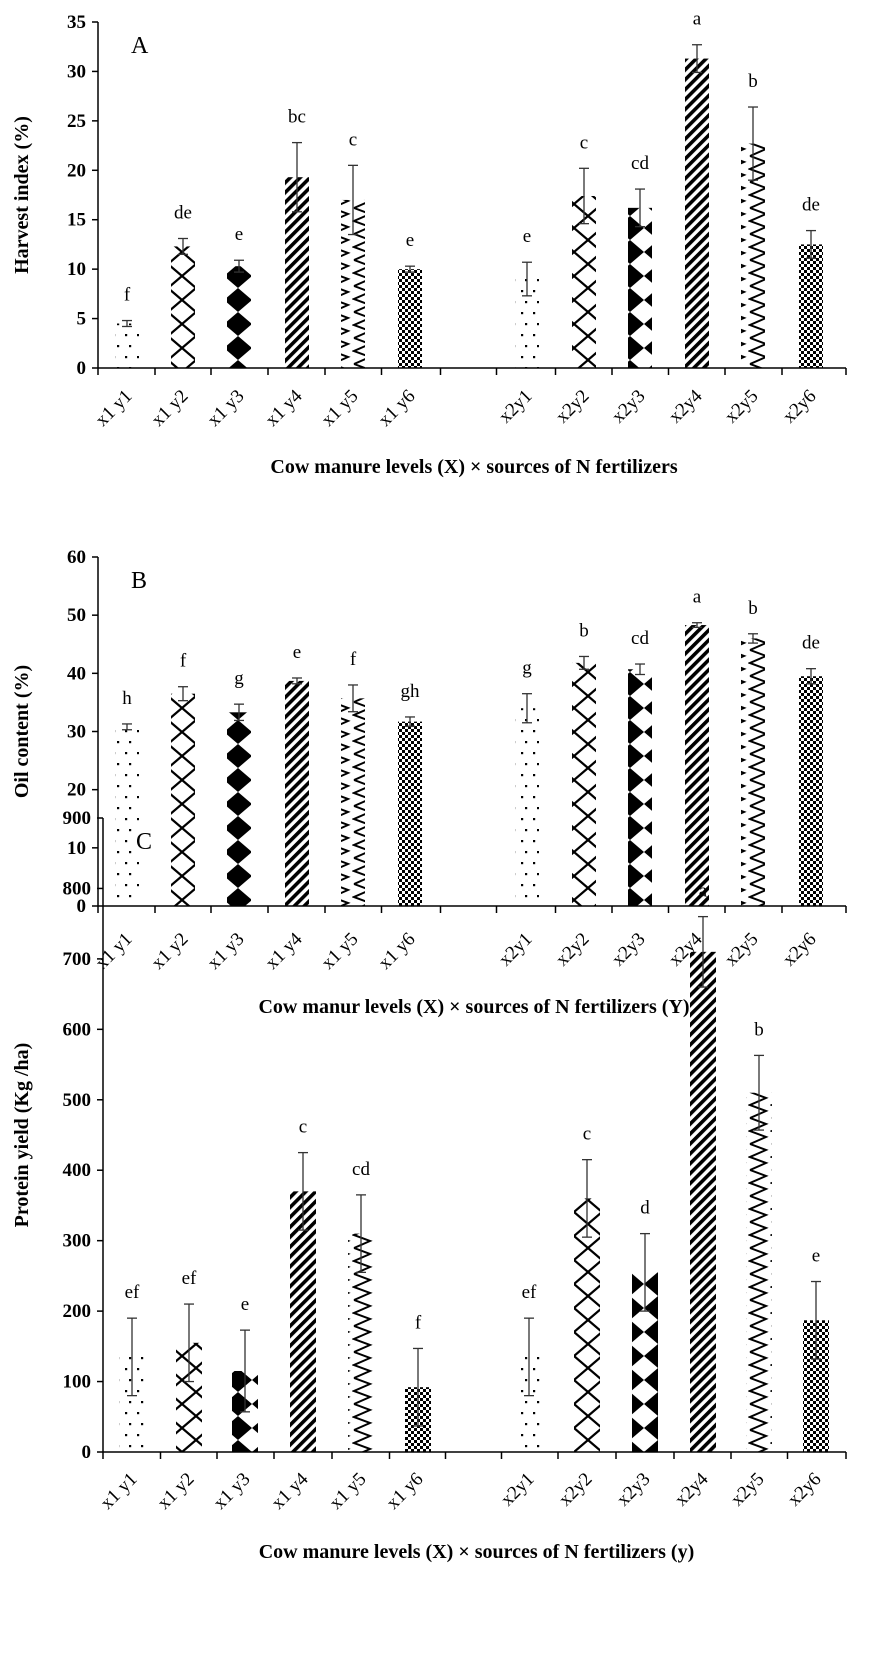  I want to click on y-axis-title: Protein yield (Kg /ha), so click(22, 1135).